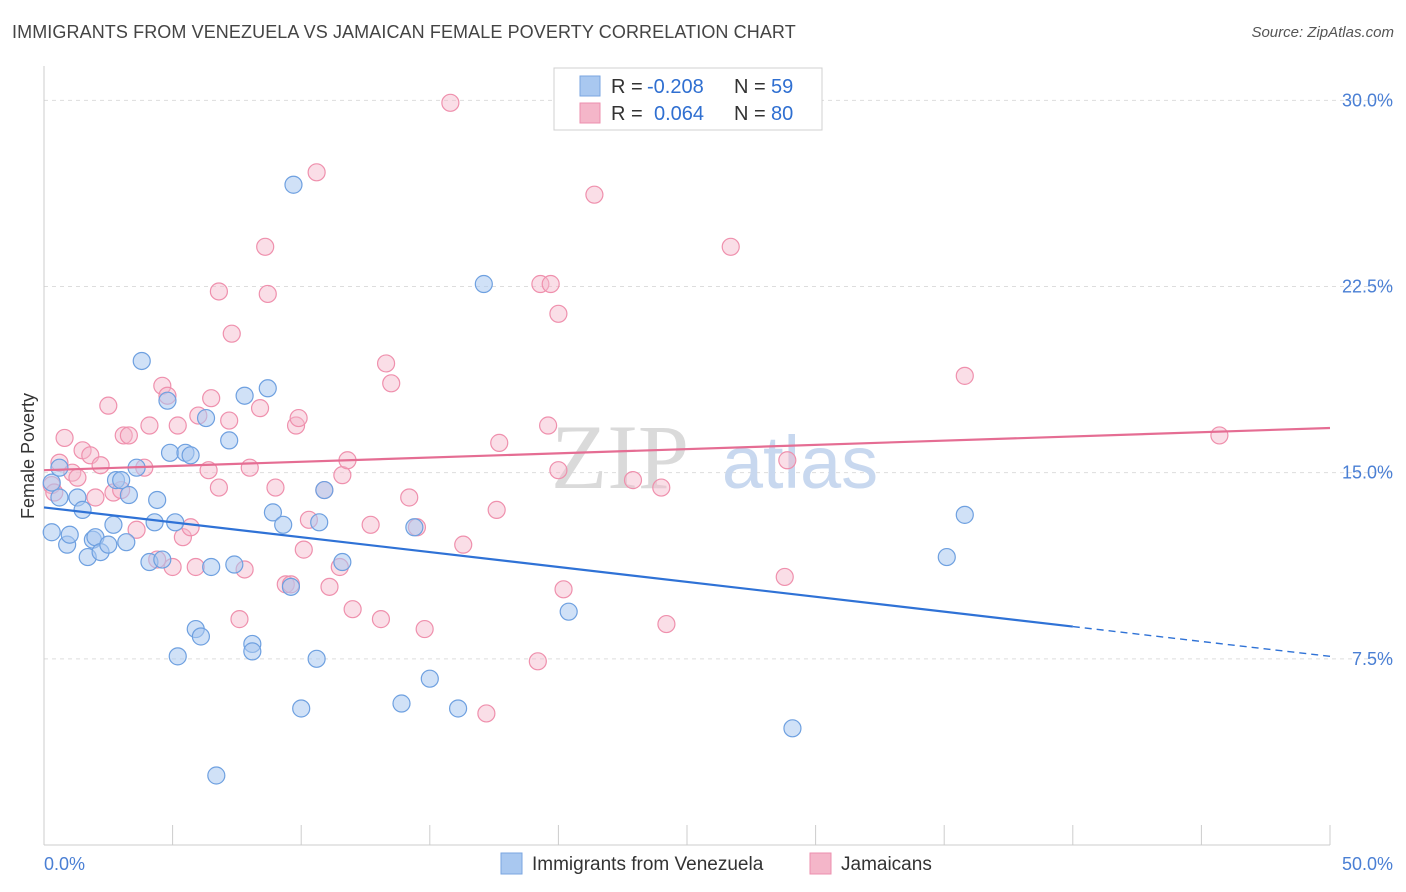 The height and width of the screenshot is (892, 1406). What do you see at coordinates (750, 87) in the screenshot?
I see `stats-n-label-1: N =` at bounding box center [750, 87].